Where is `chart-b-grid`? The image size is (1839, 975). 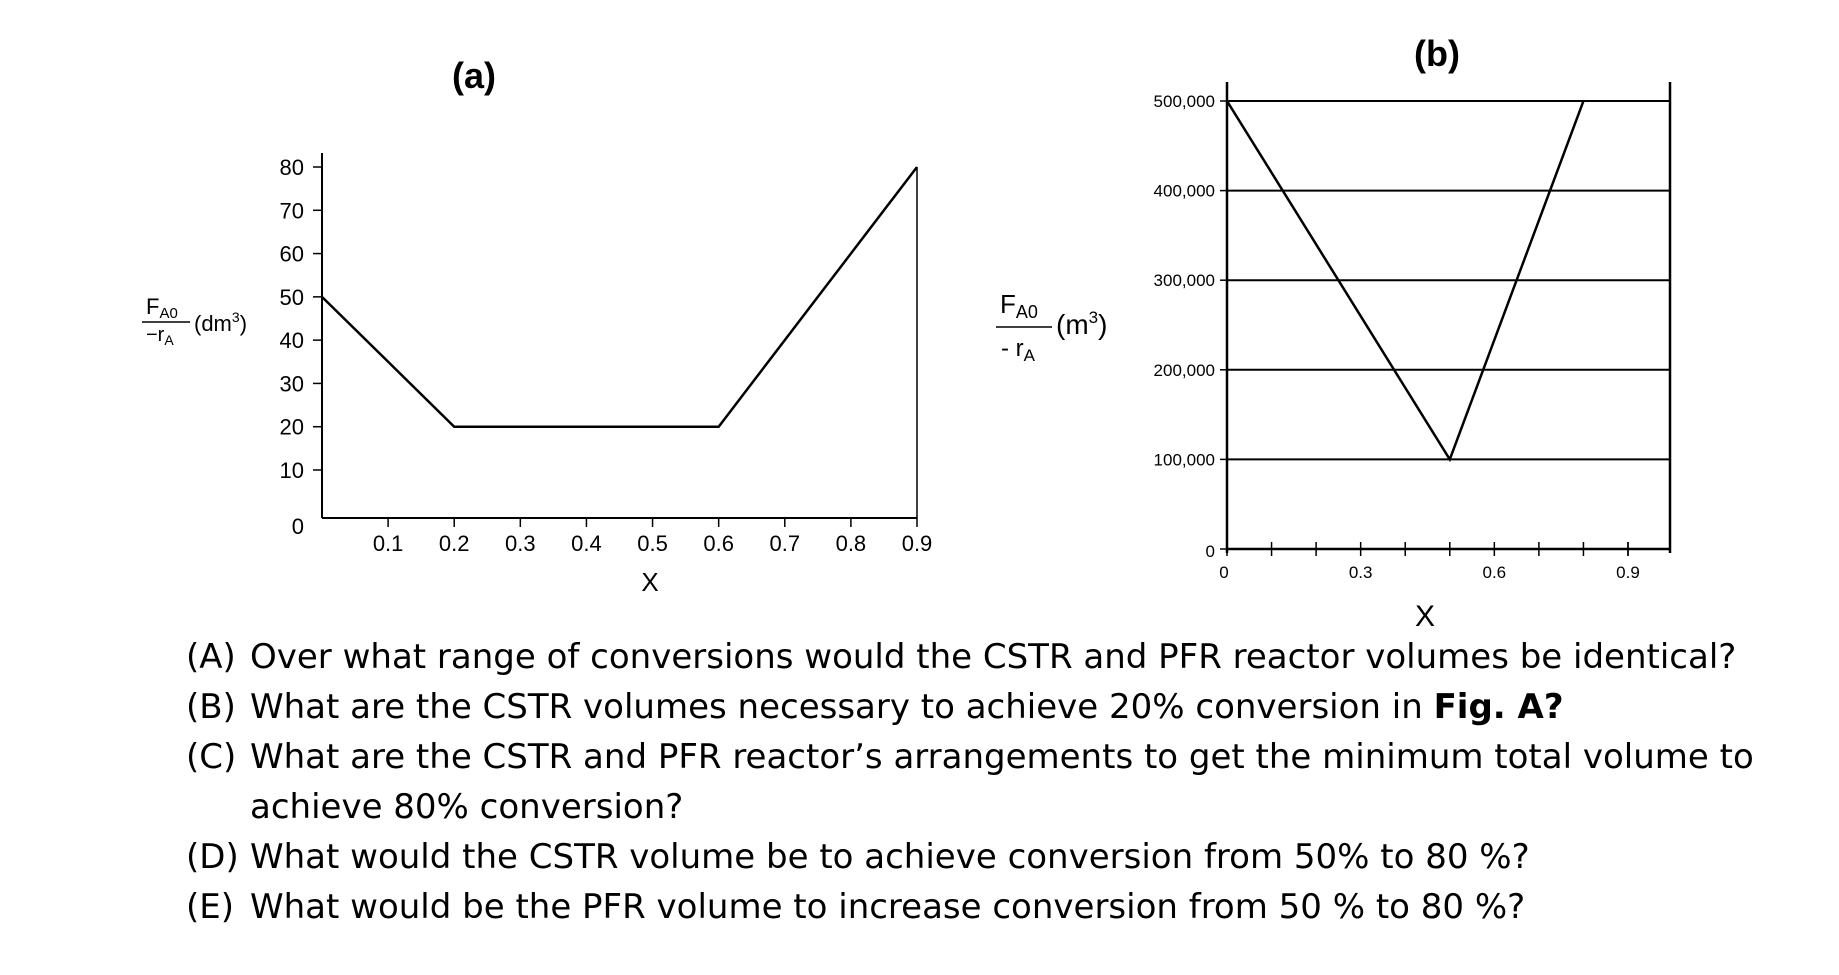 chart-b-grid is located at coordinates (1448, 280).